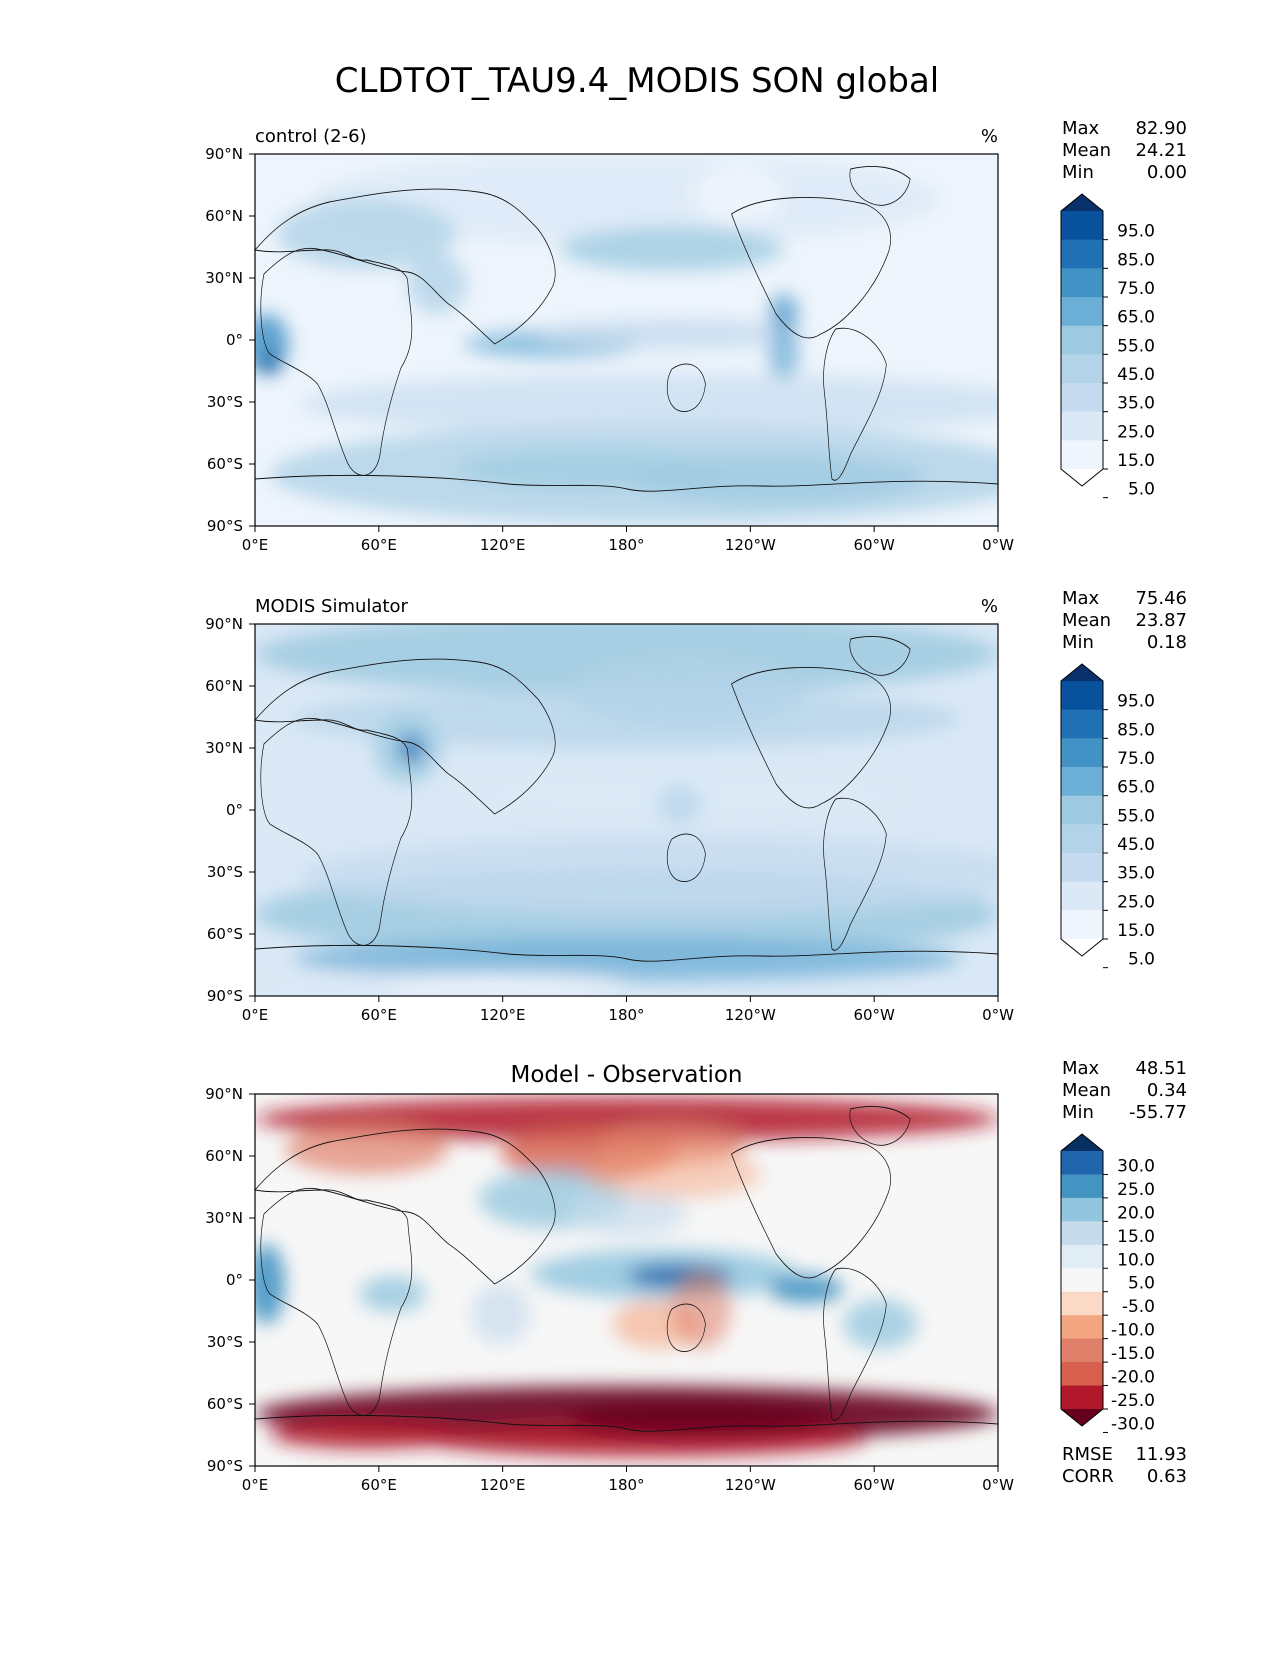 Image resolution: width=1275 pixels, height=1654 pixels. I want to click on y-tick-label: 30°N, so click(224, 1218).